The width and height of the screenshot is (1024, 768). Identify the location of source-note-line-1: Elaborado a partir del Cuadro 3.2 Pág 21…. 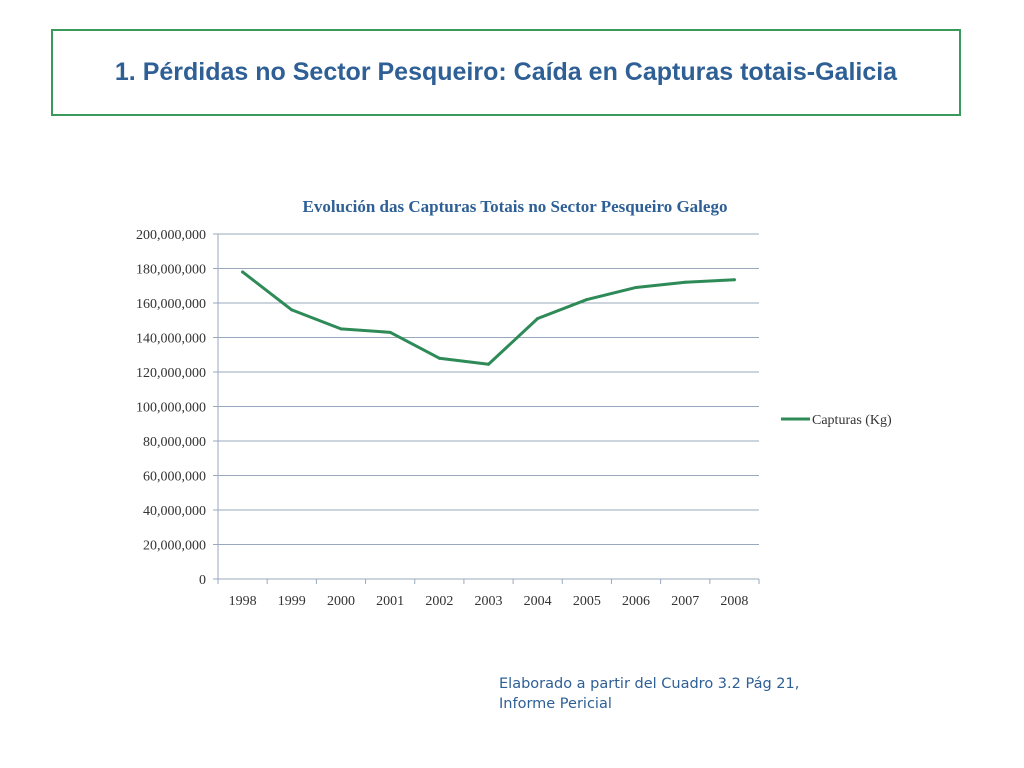
(649, 684).